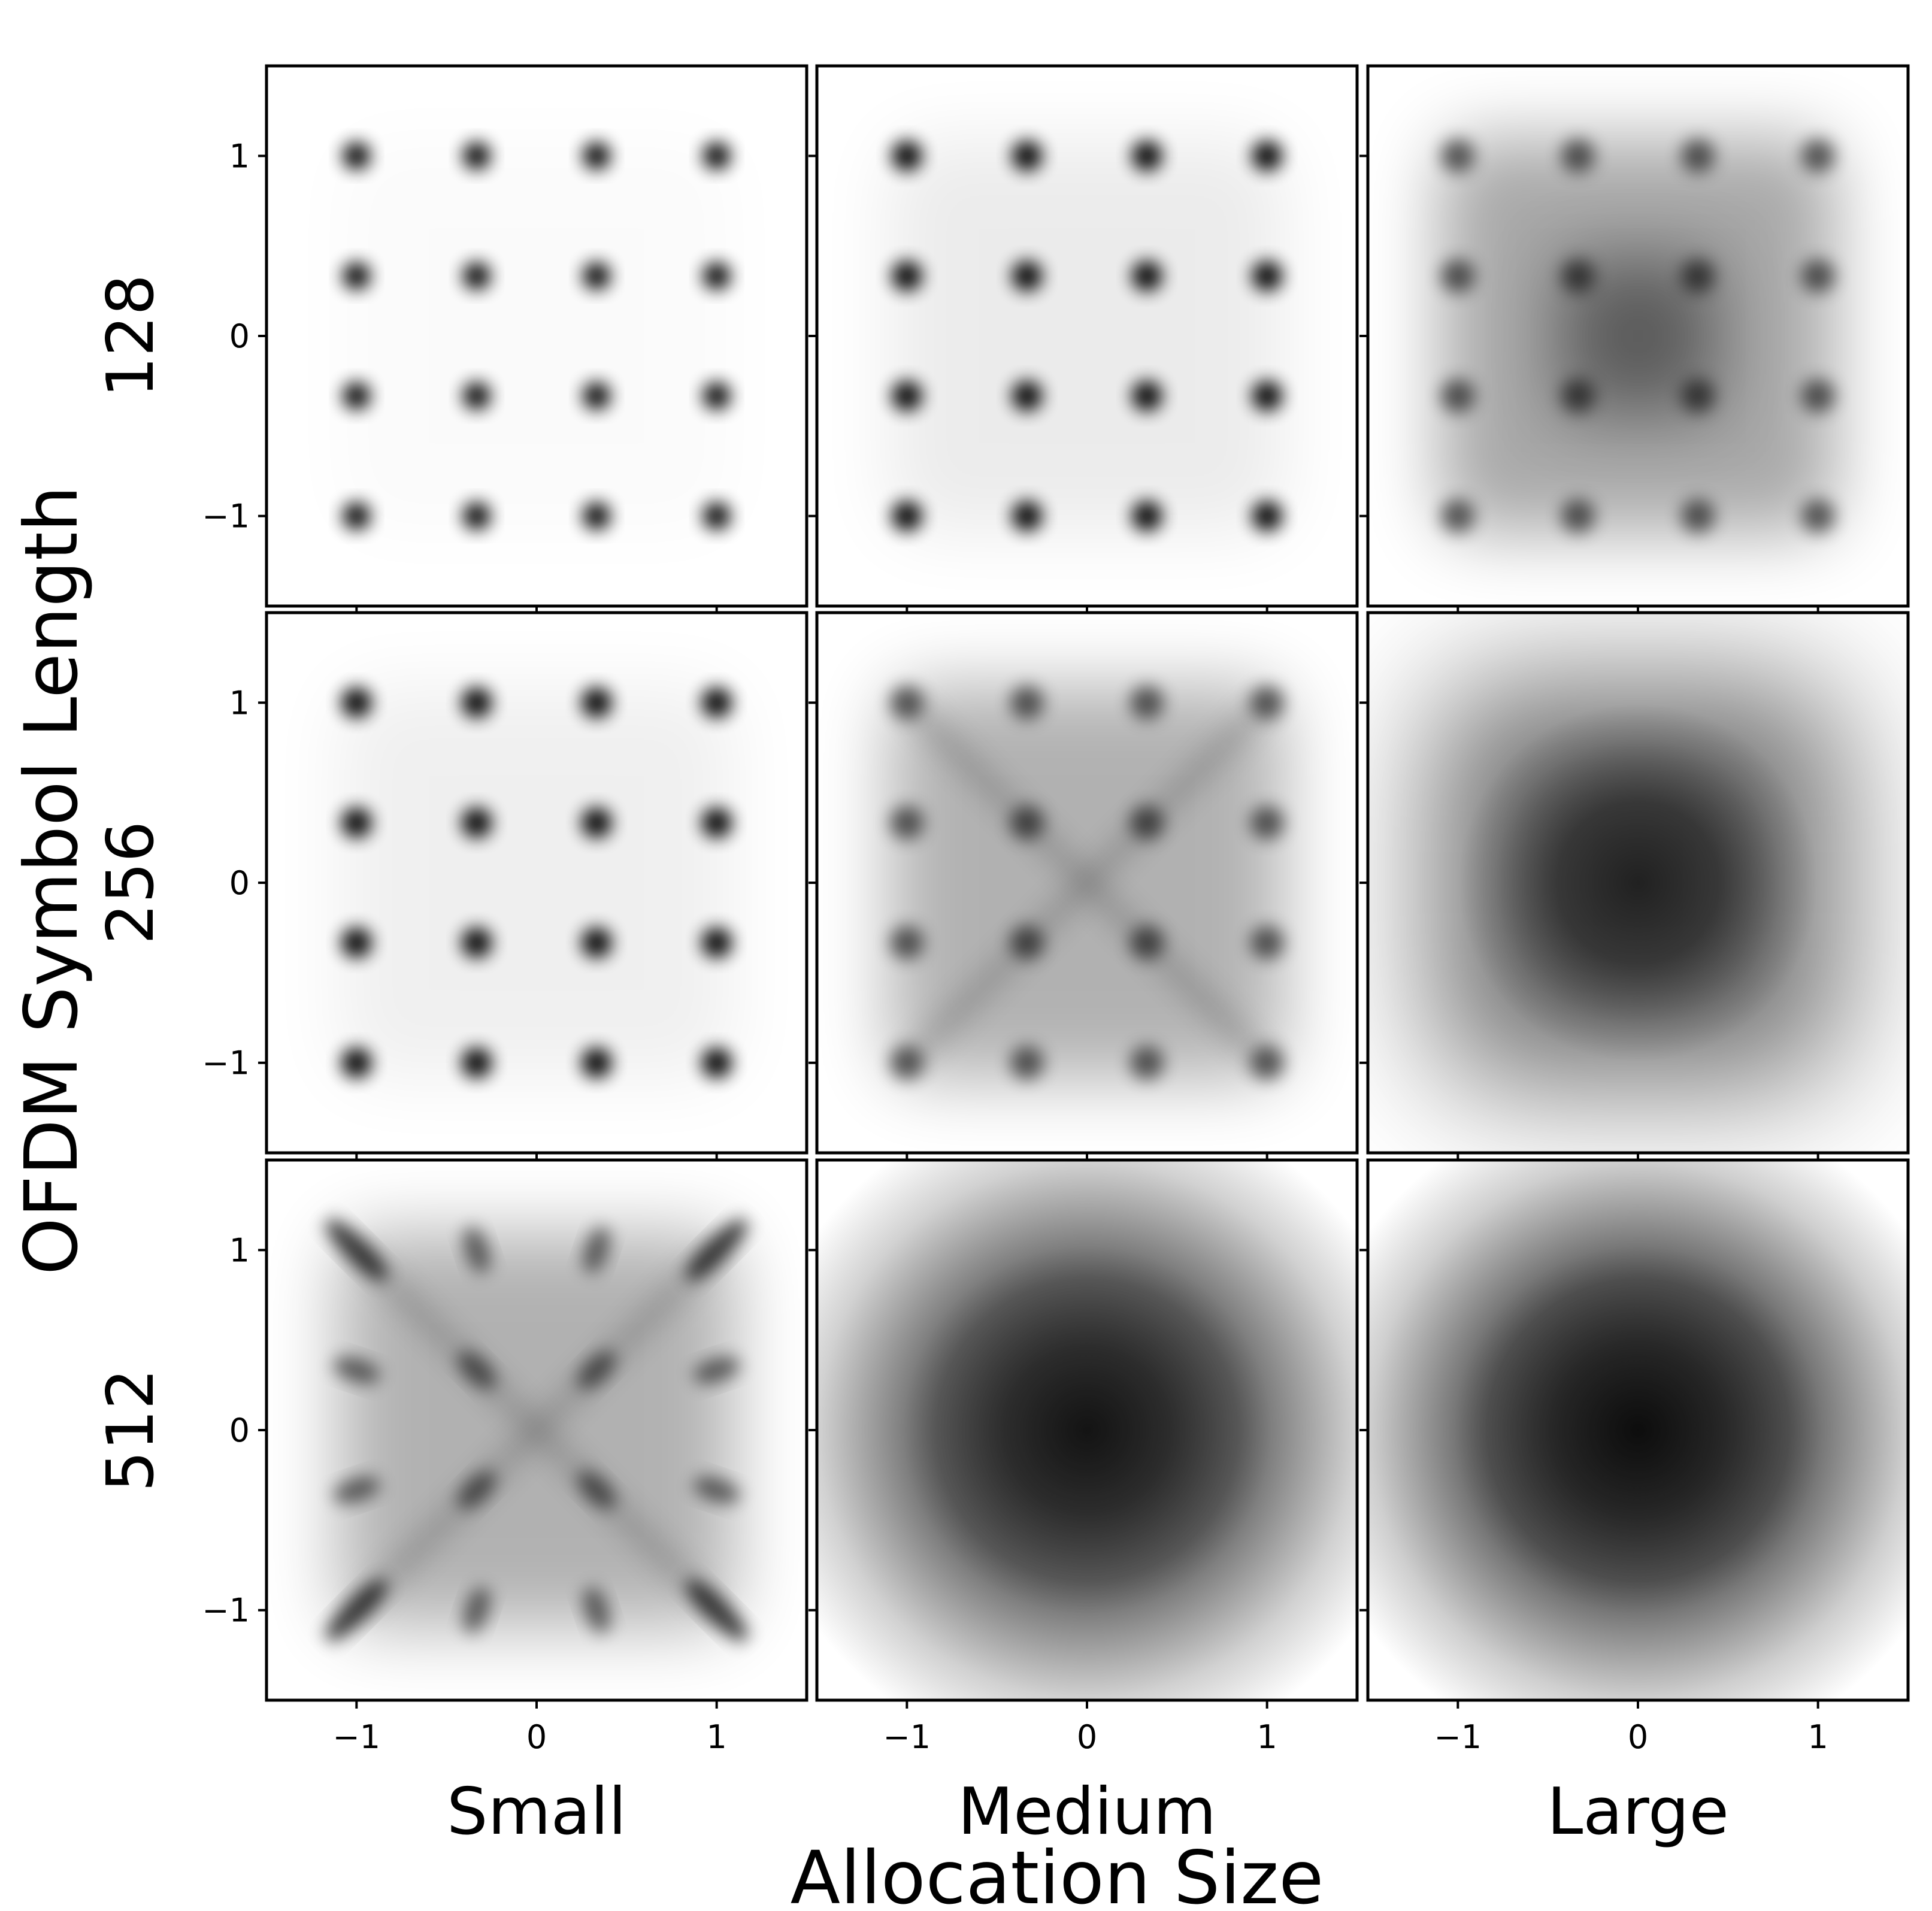 The image size is (1932, 1911). I want to click on panel-512-medium: −1 0 1, so click(1083, 1457).